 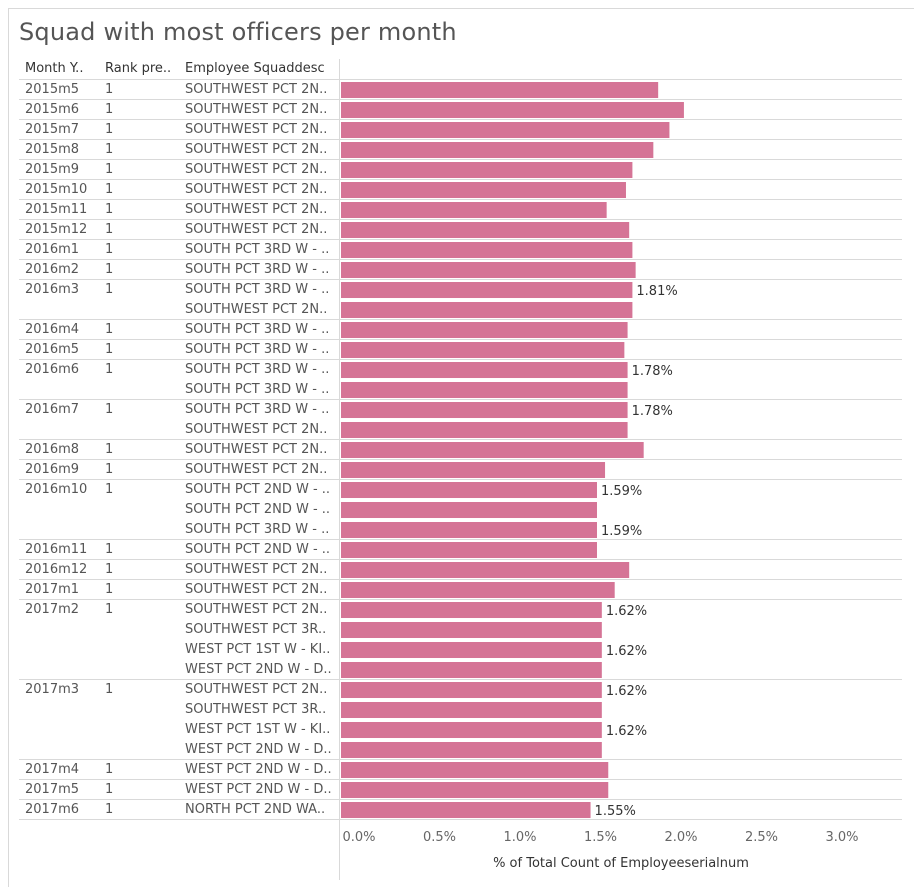 I want to click on row-month: 2017m5, so click(x=52, y=789).